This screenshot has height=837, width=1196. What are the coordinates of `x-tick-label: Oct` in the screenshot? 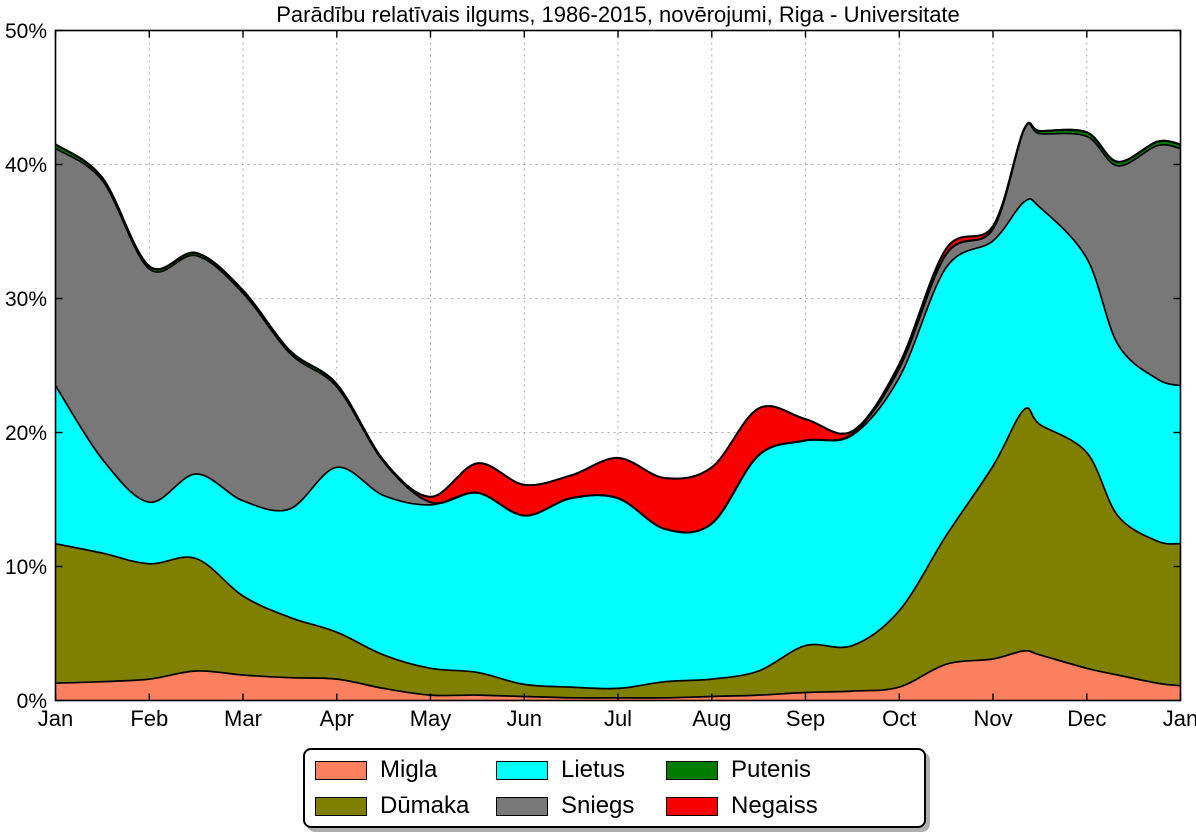 It's located at (899, 718).